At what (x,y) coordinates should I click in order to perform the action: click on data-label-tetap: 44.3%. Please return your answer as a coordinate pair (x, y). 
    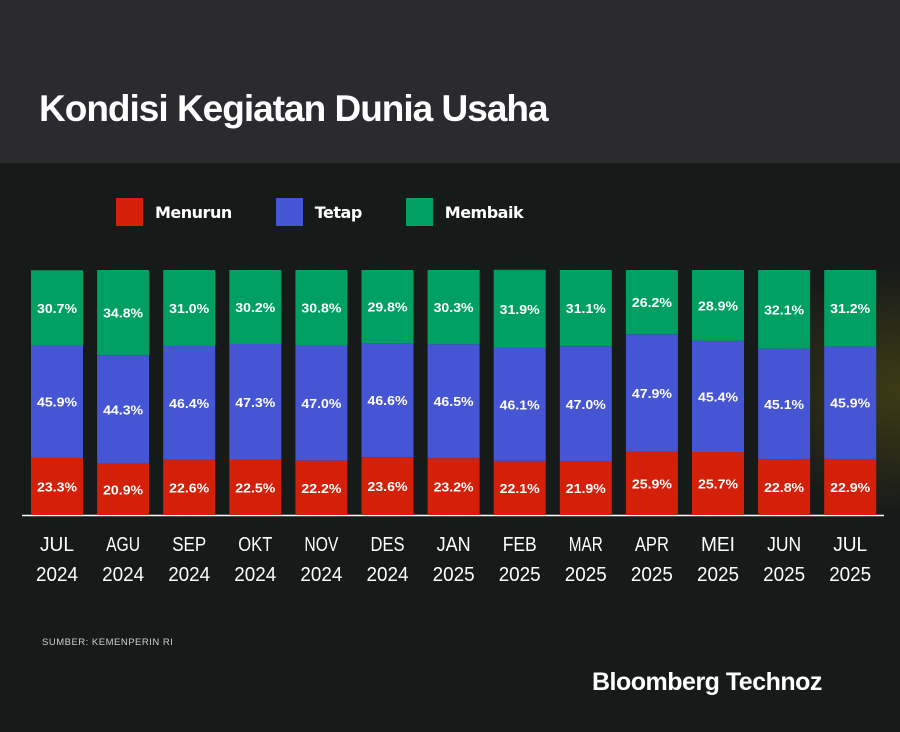
    Looking at the image, I should click on (123, 410).